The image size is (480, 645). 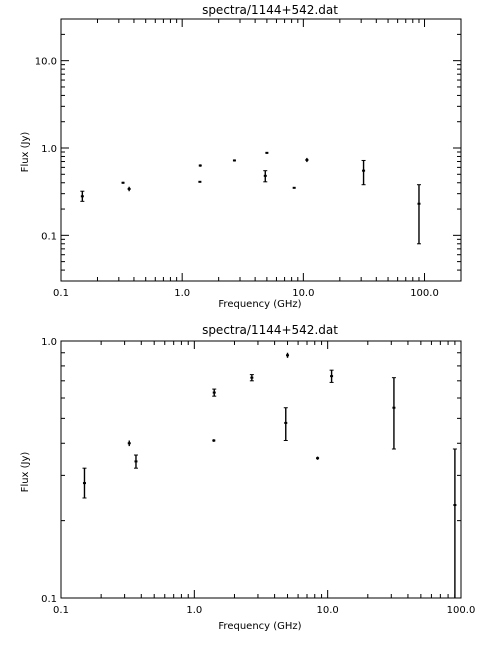 What do you see at coordinates (303, 293) in the screenshot?
I see `top-x-tick-label: 10.0` at bounding box center [303, 293].